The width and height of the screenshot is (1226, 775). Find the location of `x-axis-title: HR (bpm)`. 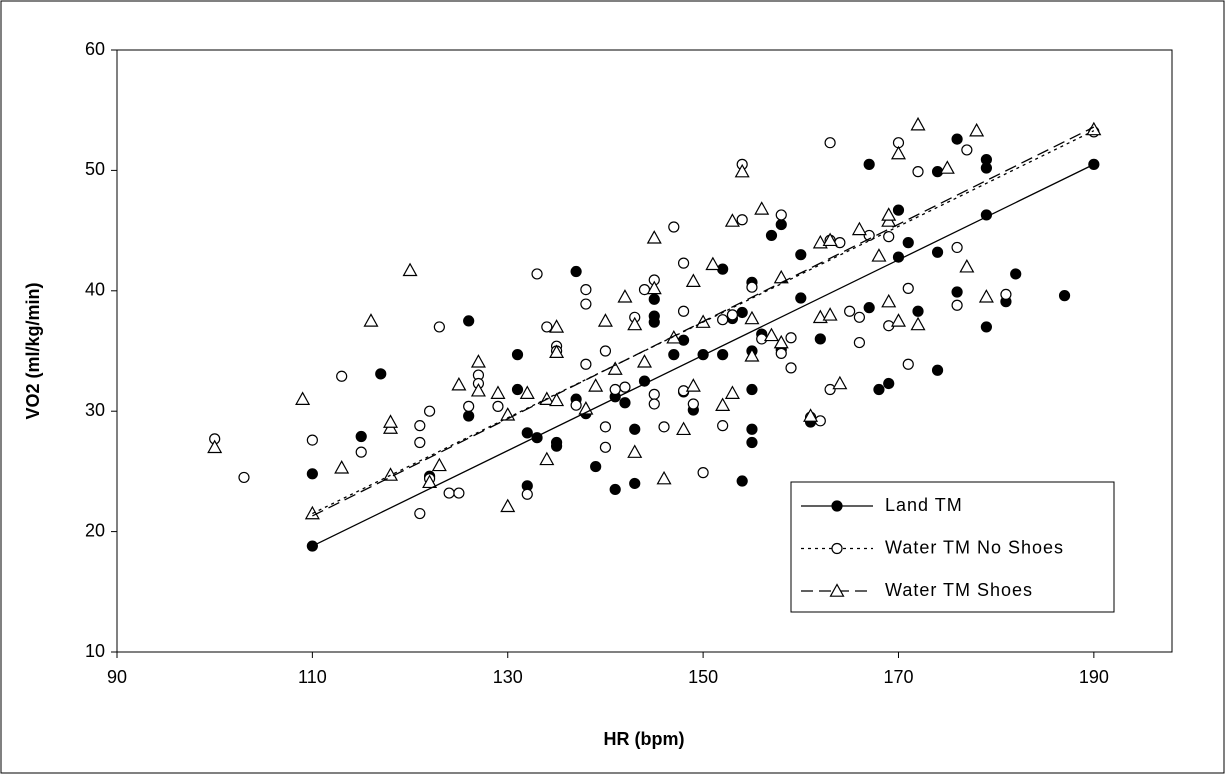

x-axis-title: HR (bpm) is located at coordinates (644, 739).